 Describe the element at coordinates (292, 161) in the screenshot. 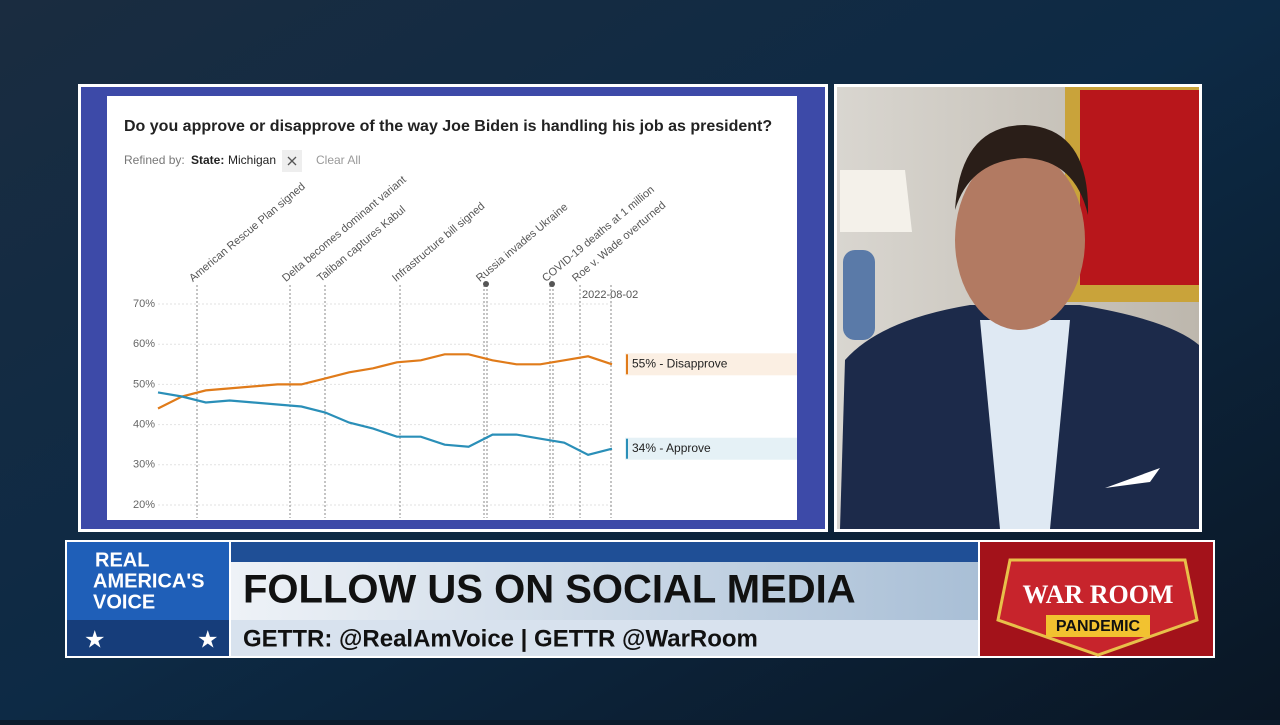

I see `remove-icon` at that location.